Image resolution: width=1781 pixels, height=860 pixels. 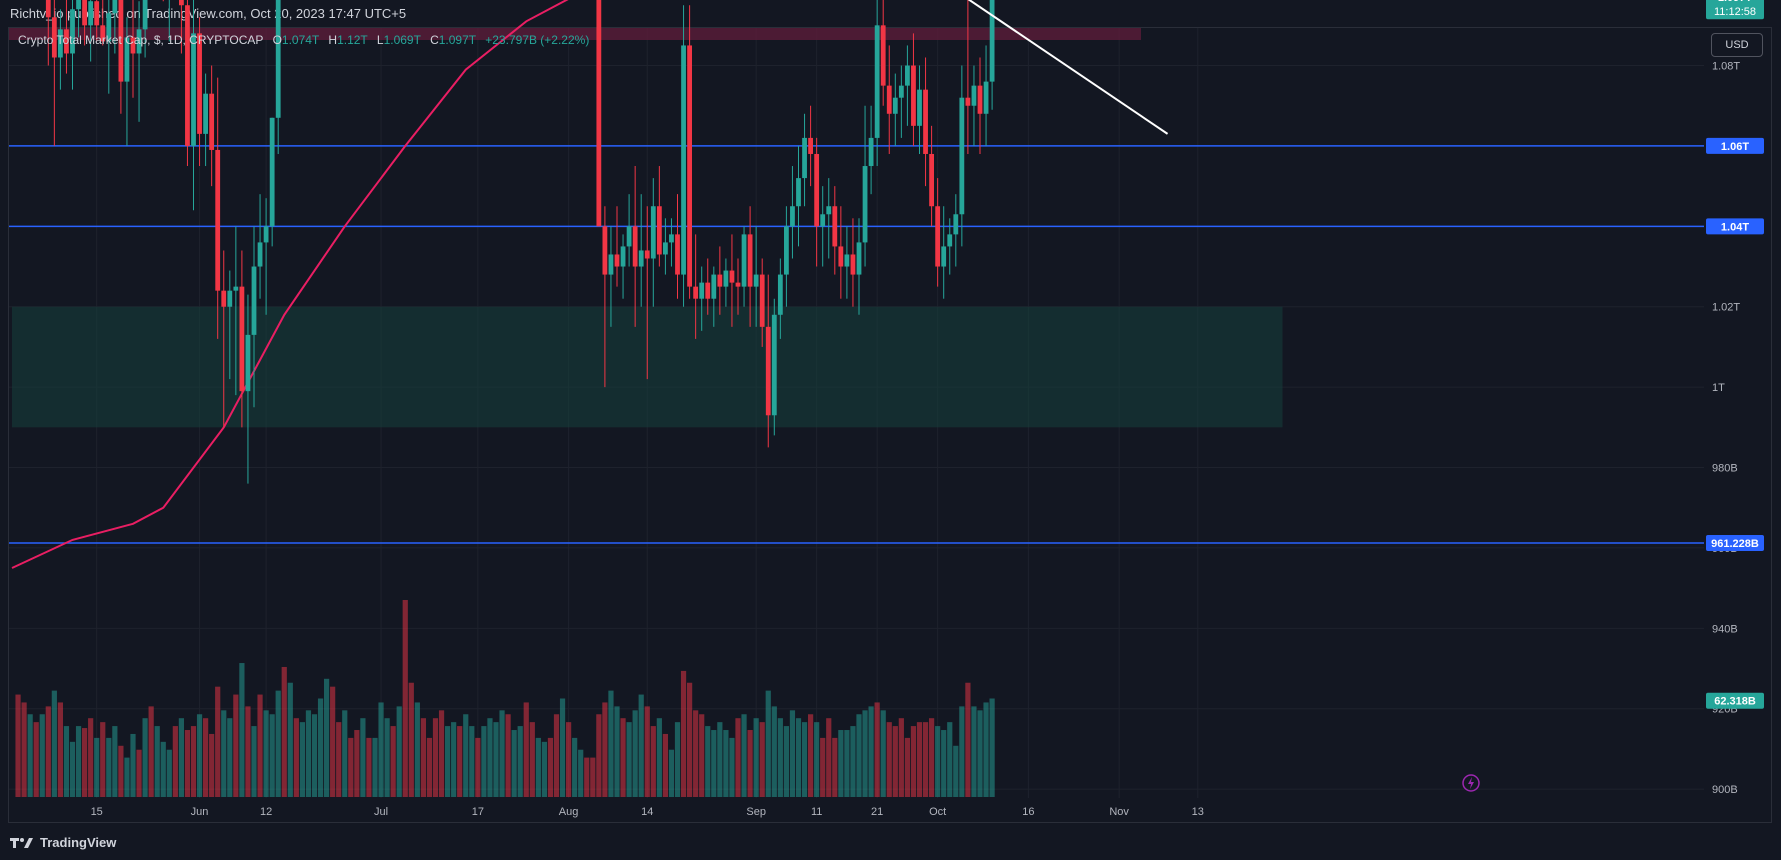 I want to click on footer-bar, so click(x=890, y=842).